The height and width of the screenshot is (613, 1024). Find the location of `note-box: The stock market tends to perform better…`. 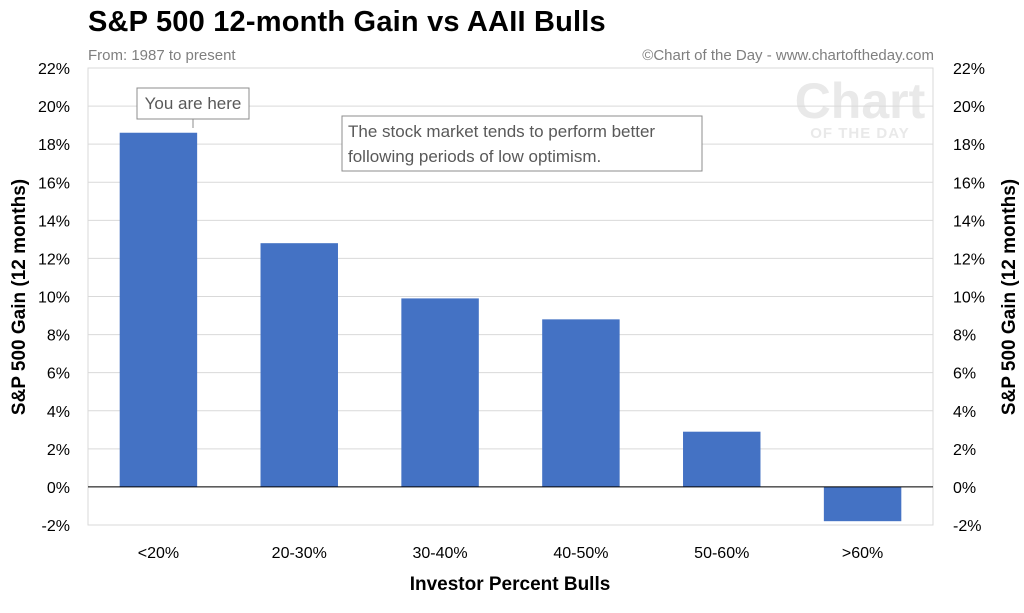

note-box: The stock market tends to perform better… is located at coordinates (522, 143).